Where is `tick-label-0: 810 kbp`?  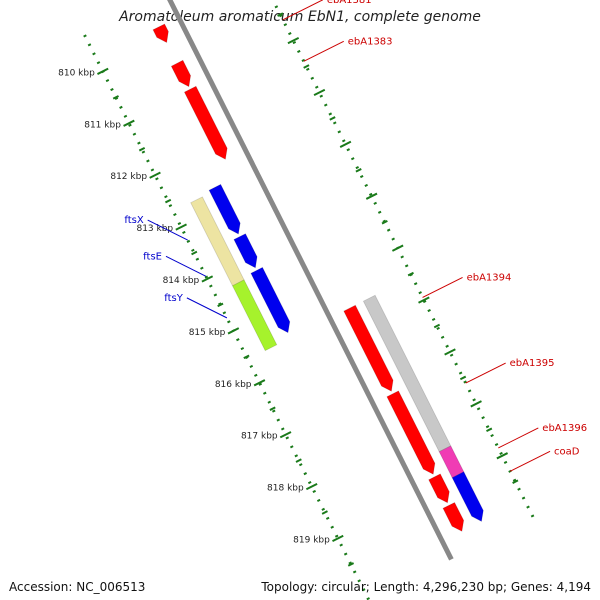
tick-label-0: 810 kbp is located at coordinates (76, 73).